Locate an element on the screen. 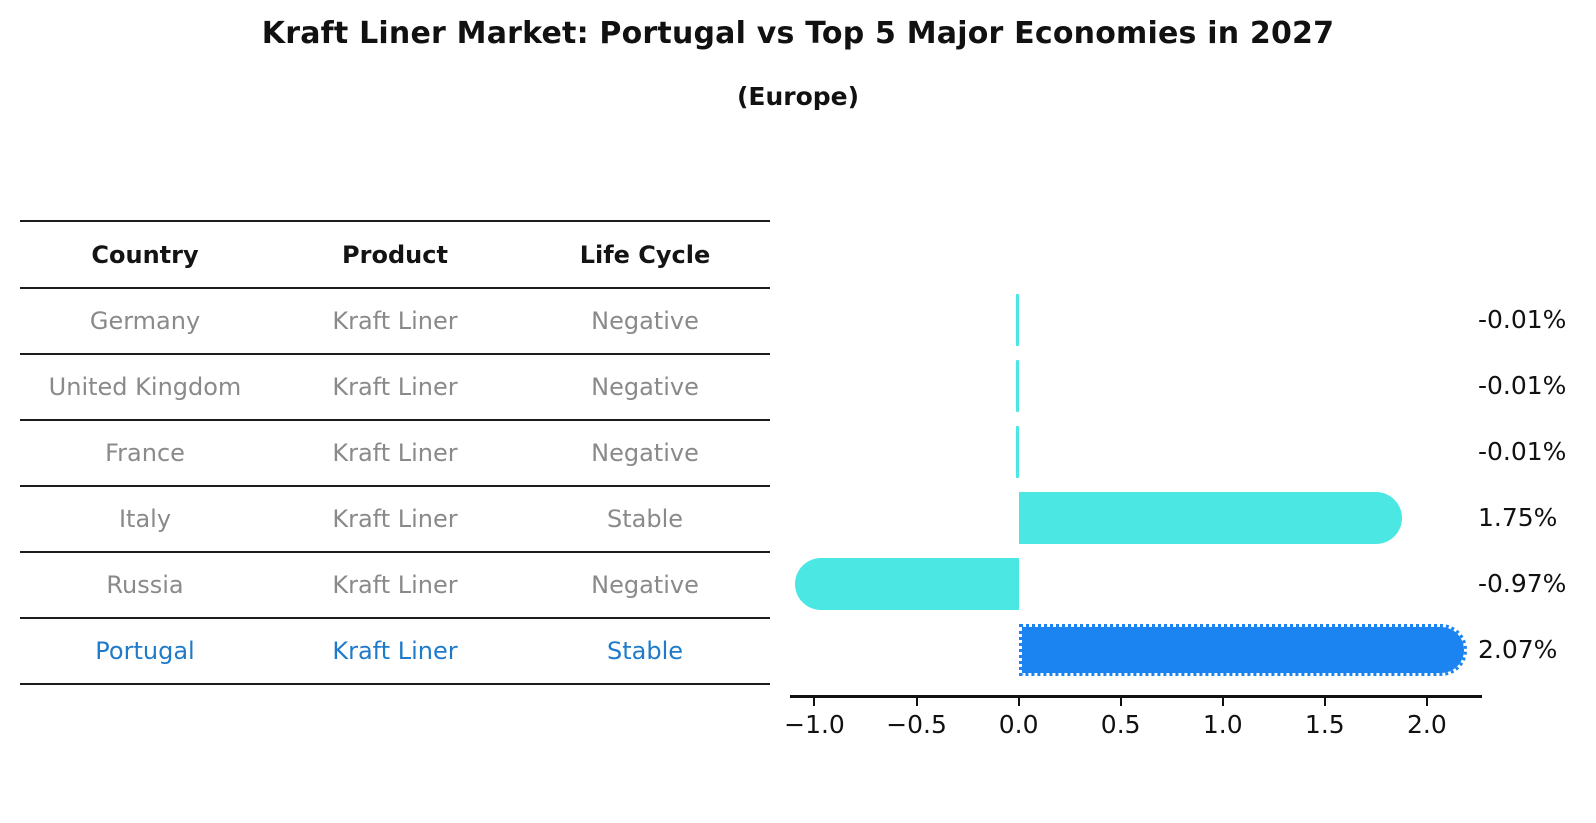 The height and width of the screenshot is (823, 1596). x-axis-tick-label: 1.5 is located at coordinates (1324, 724).